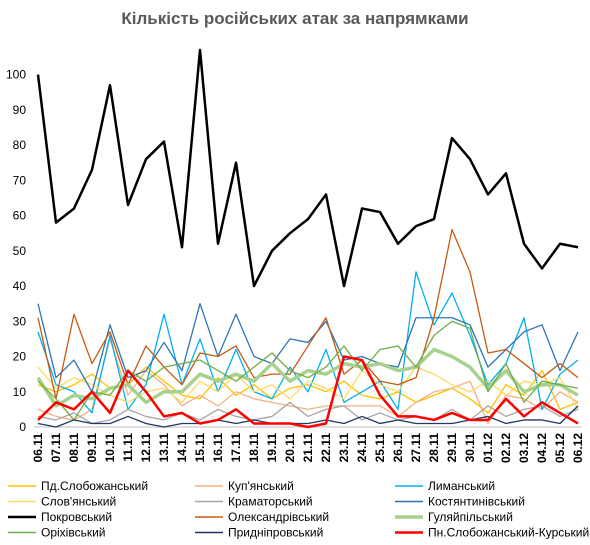 The width and height of the screenshot is (590, 545). I want to click on x-tick-label: 02.12, so click(506, 448).